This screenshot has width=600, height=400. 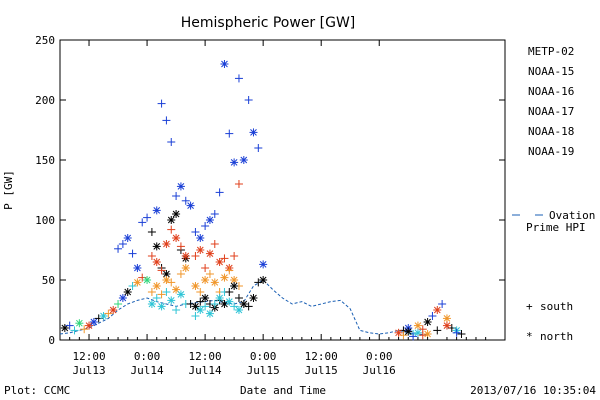 What do you see at coordinates (553, 221) in the screenshot?
I see `ovation-legend: Ovation Prime HPI` at bounding box center [553, 221].